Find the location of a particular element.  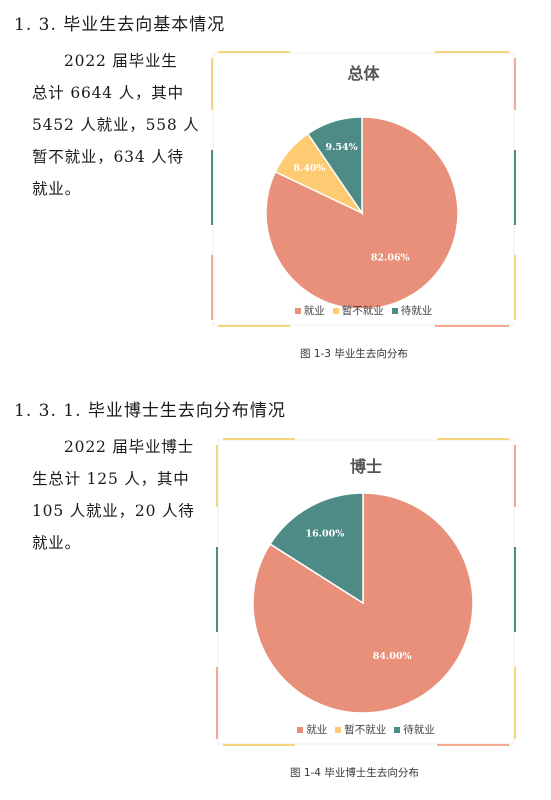

paragraph-line: 5452 人就业，558 人 is located at coordinates (116, 125).